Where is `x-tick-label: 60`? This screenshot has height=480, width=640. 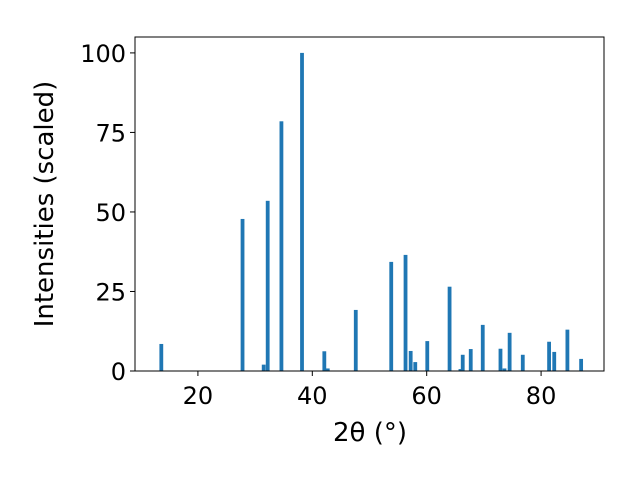 x-tick-label: 60 is located at coordinates (426, 396).